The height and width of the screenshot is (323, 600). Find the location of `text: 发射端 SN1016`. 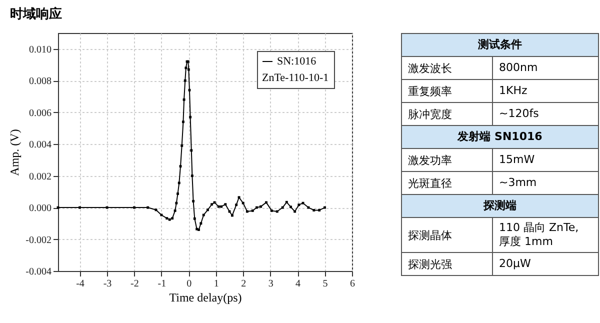

text: 发射端 SN1016 is located at coordinates (500, 137).